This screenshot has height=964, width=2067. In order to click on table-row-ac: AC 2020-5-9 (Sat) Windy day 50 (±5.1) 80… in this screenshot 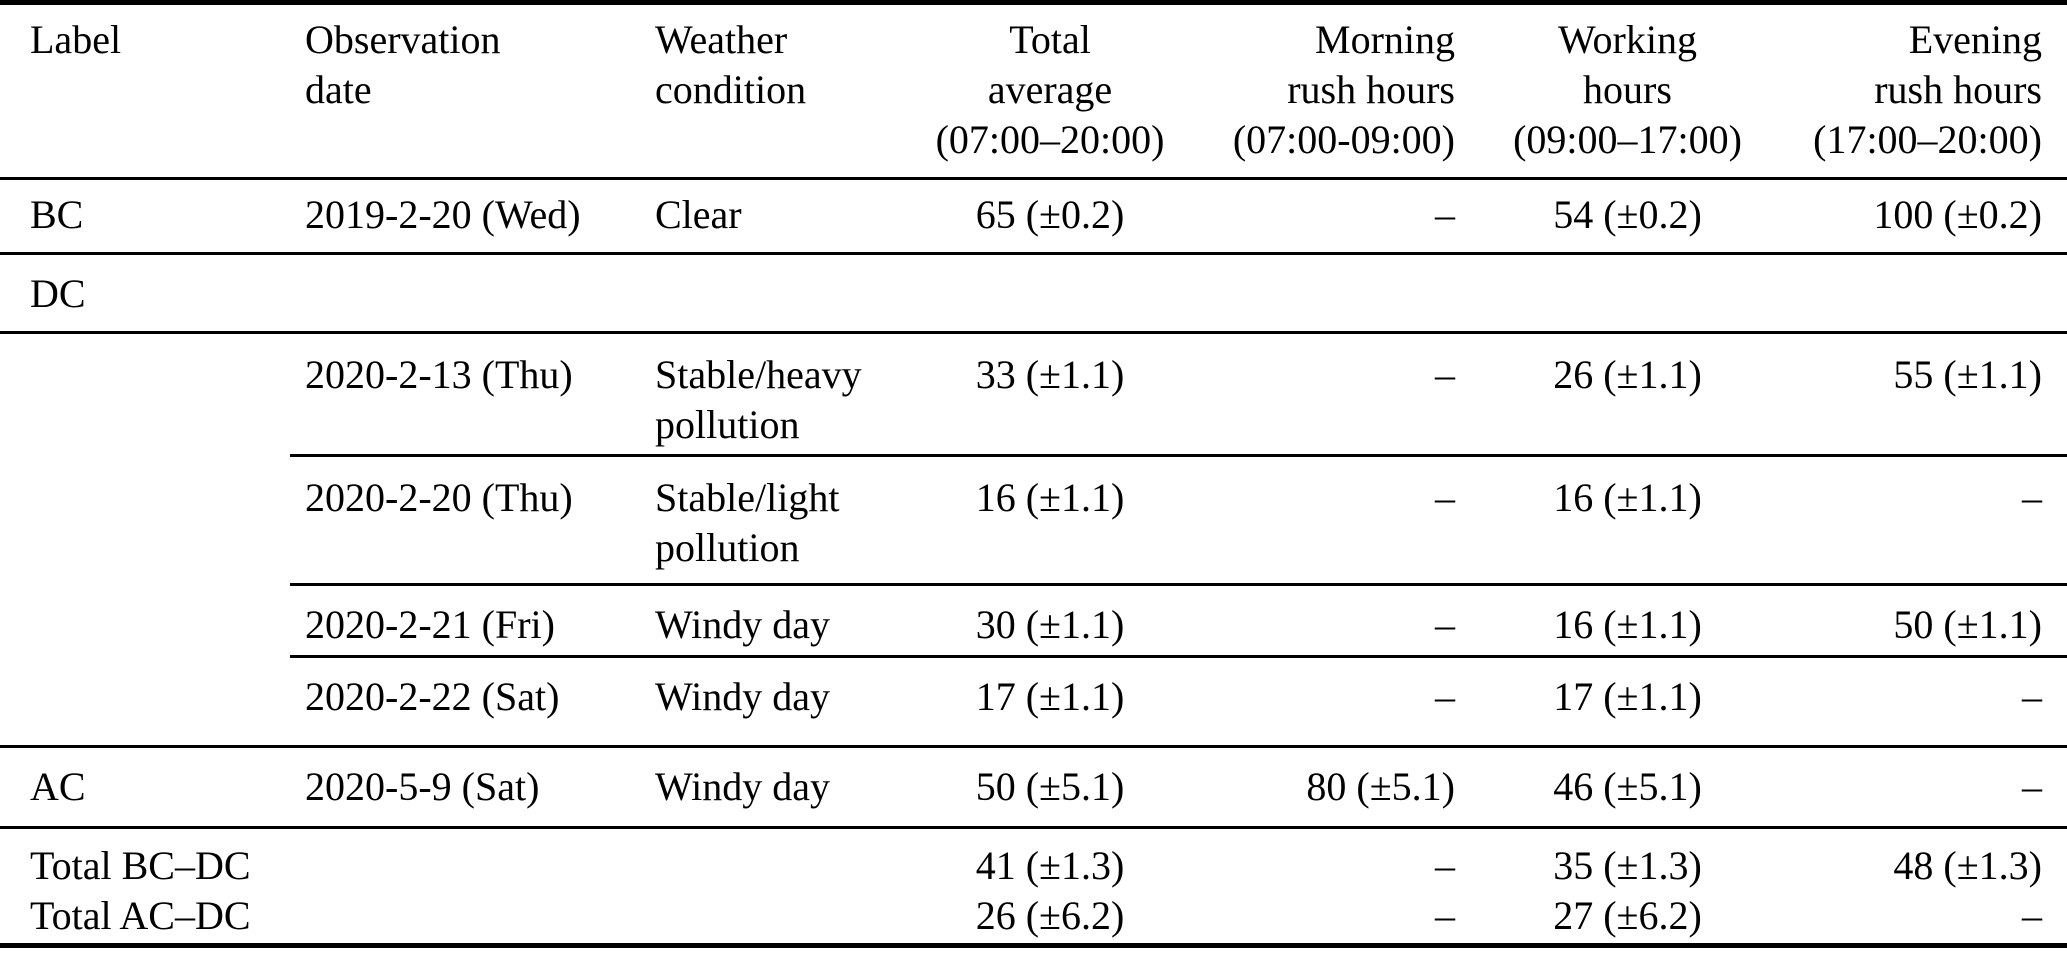, I will do `click(1033, 786)`.